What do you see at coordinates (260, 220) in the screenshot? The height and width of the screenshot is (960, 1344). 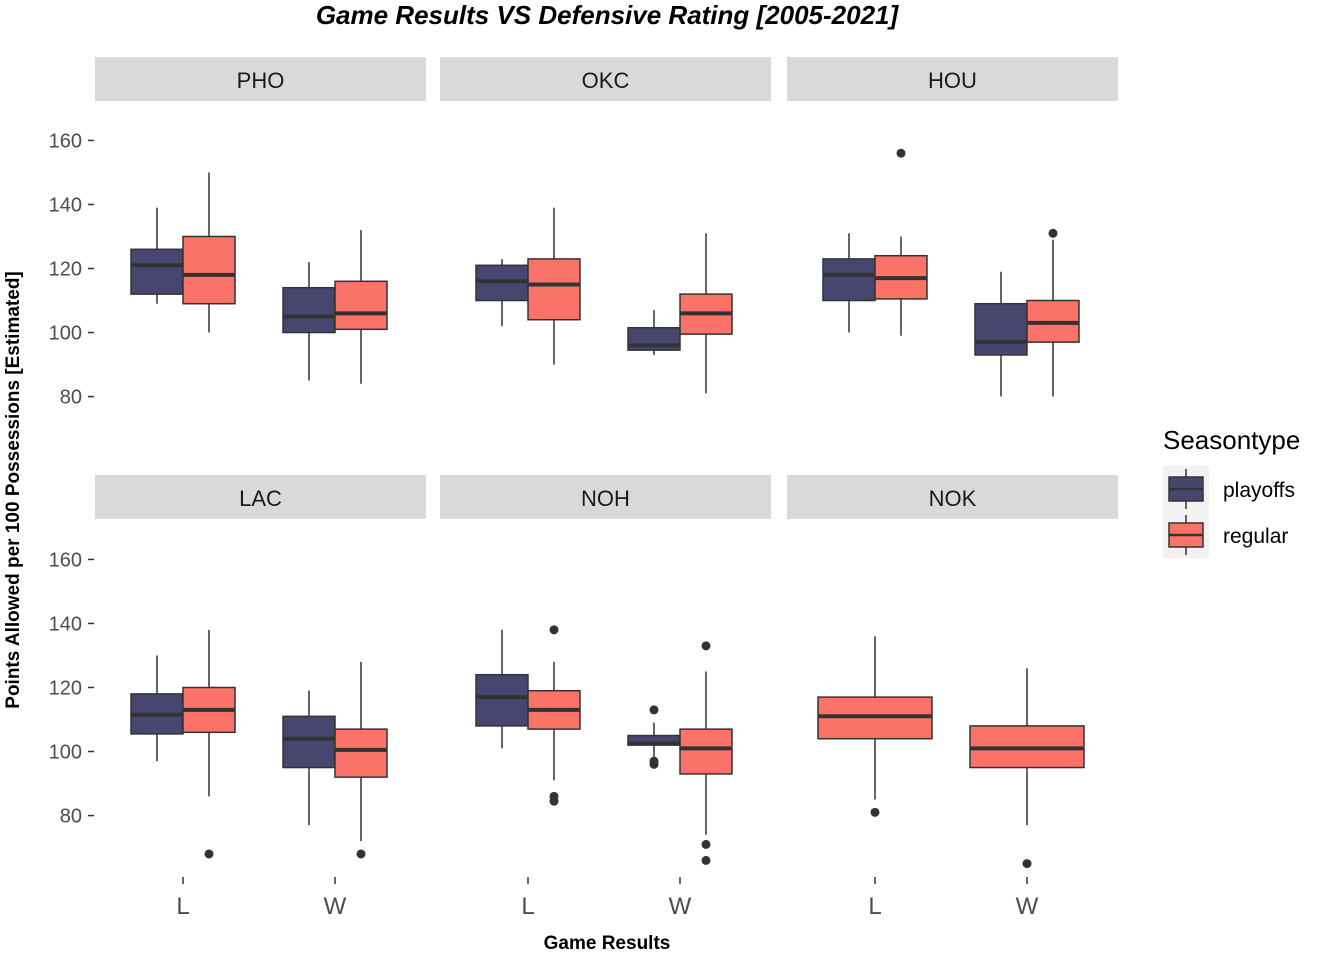 I see `panel-pho: PHO` at bounding box center [260, 220].